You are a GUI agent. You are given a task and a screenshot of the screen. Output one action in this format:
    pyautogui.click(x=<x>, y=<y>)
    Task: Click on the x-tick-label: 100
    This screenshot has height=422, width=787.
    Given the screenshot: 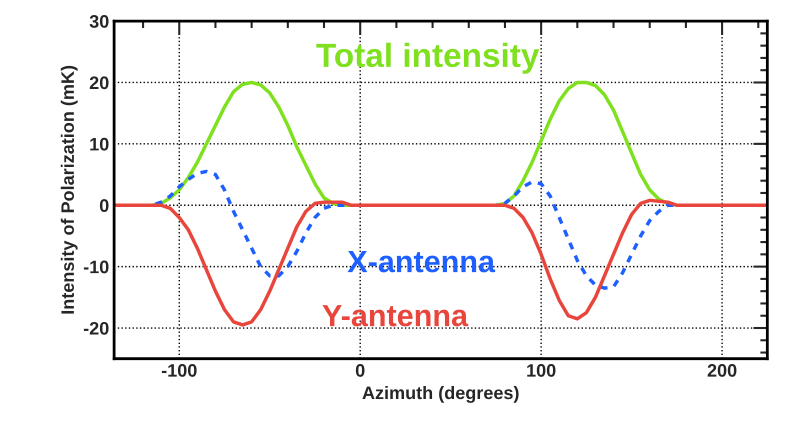 What is the action you would take?
    pyautogui.click(x=541, y=370)
    